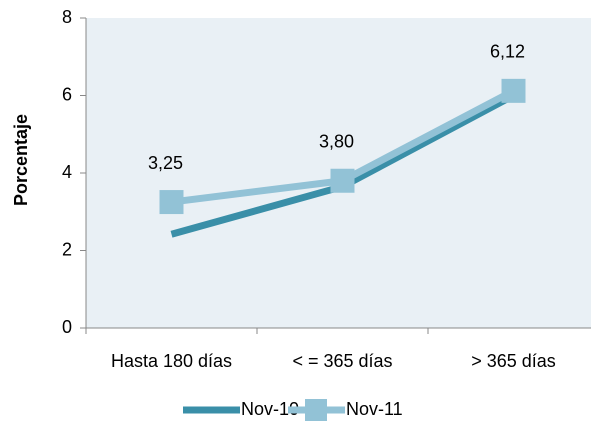 Image resolution: width=592 pixels, height=422 pixels. I want to click on legend-label: Nov-11, so click(374, 409).